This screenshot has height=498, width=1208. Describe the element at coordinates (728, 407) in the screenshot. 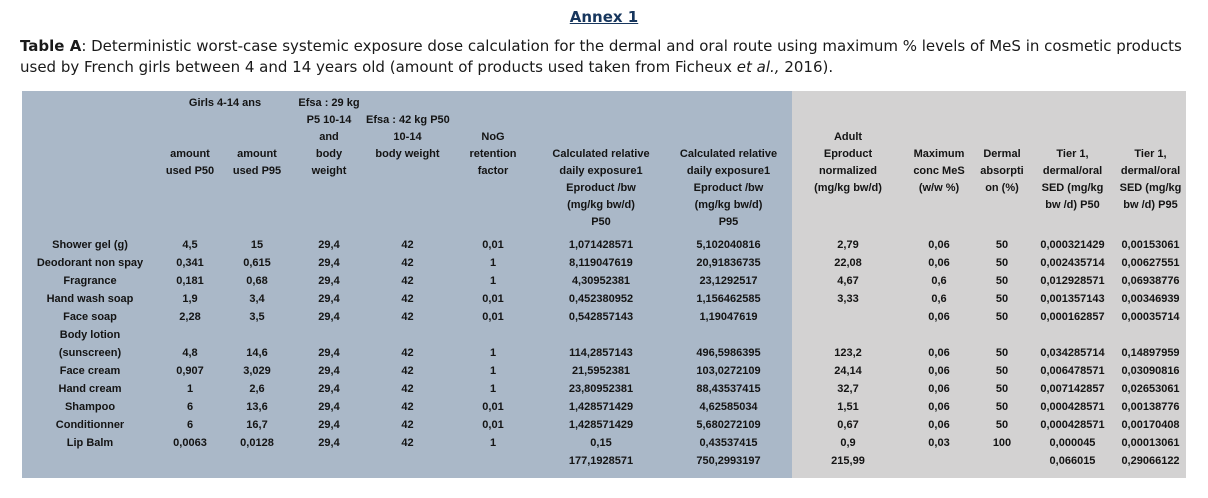

I see `value-cell: 4,62585034` at that location.